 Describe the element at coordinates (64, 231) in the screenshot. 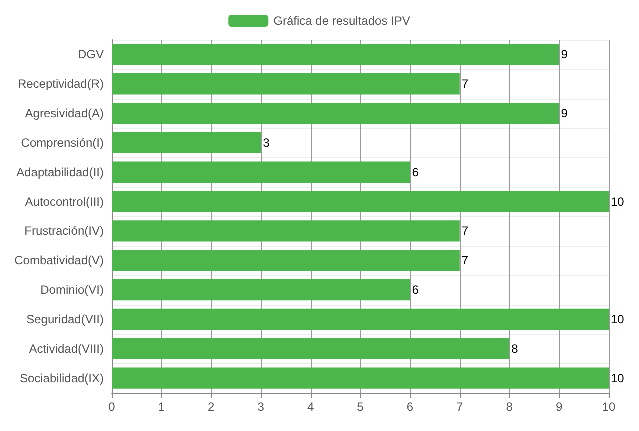

I see `y-tick-label: Frustración(IV)` at that location.